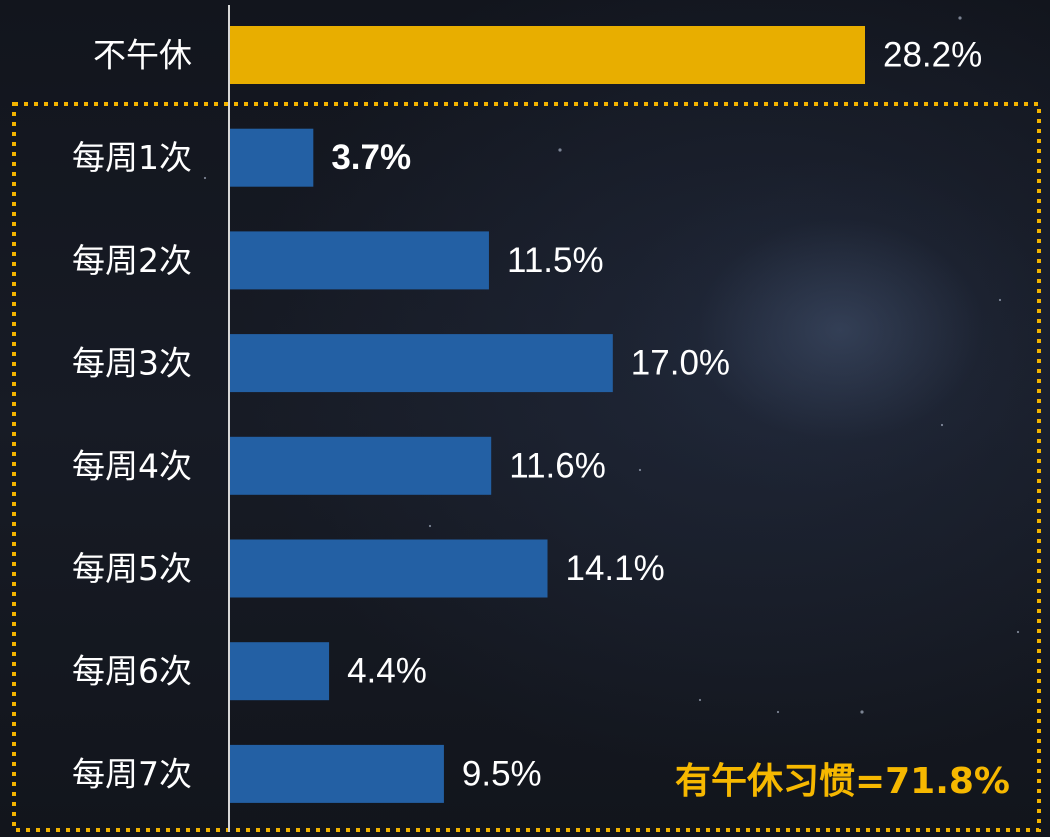 The image size is (1050, 837). Describe the element at coordinates (555, 260) in the screenshot. I see `value-label: 11.5%` at that location.